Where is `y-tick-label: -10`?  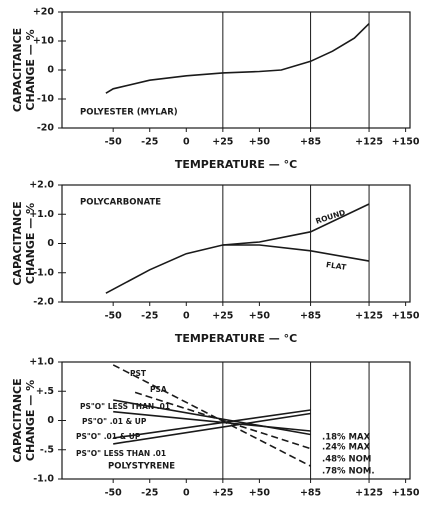 y-tick-label: -10 is located at coordinates (46, 99).